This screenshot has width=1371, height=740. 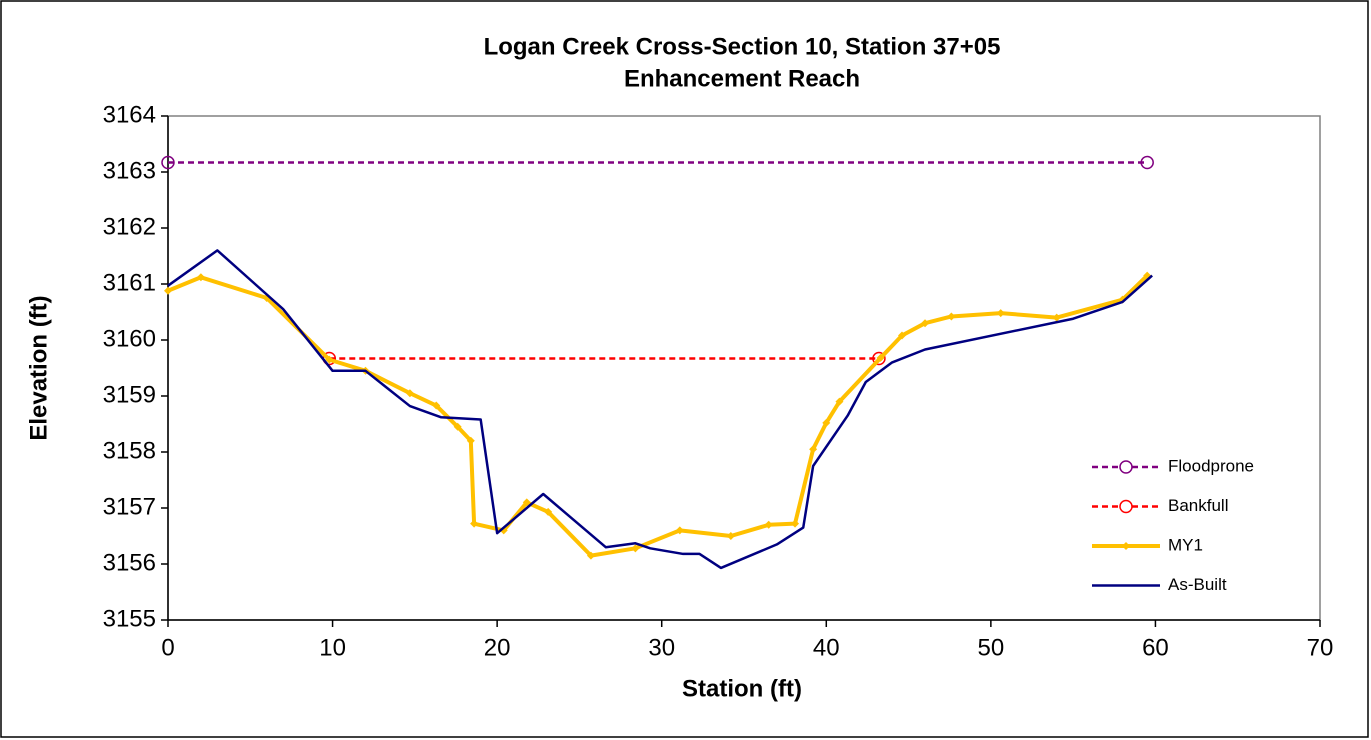 I want to click on legend-label: Floodprone, so click(x=1211, y=465).